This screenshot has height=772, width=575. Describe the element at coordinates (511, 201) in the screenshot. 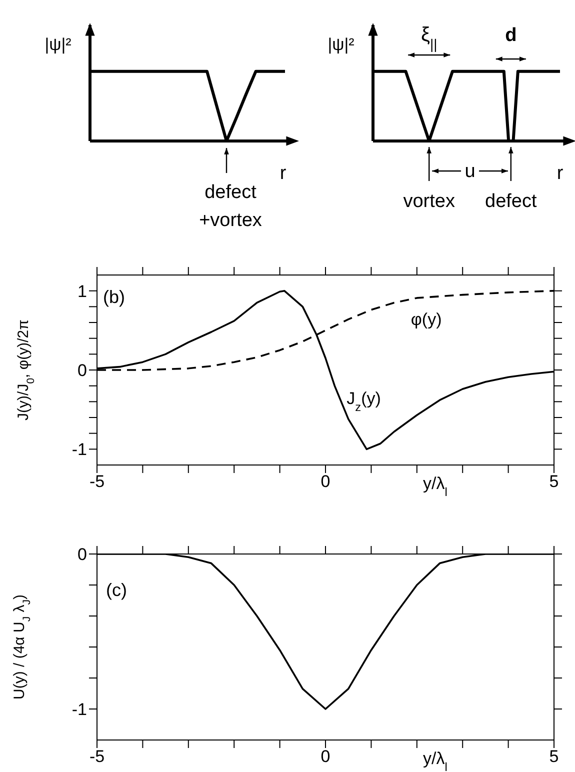

I see `text: defect` at that location.